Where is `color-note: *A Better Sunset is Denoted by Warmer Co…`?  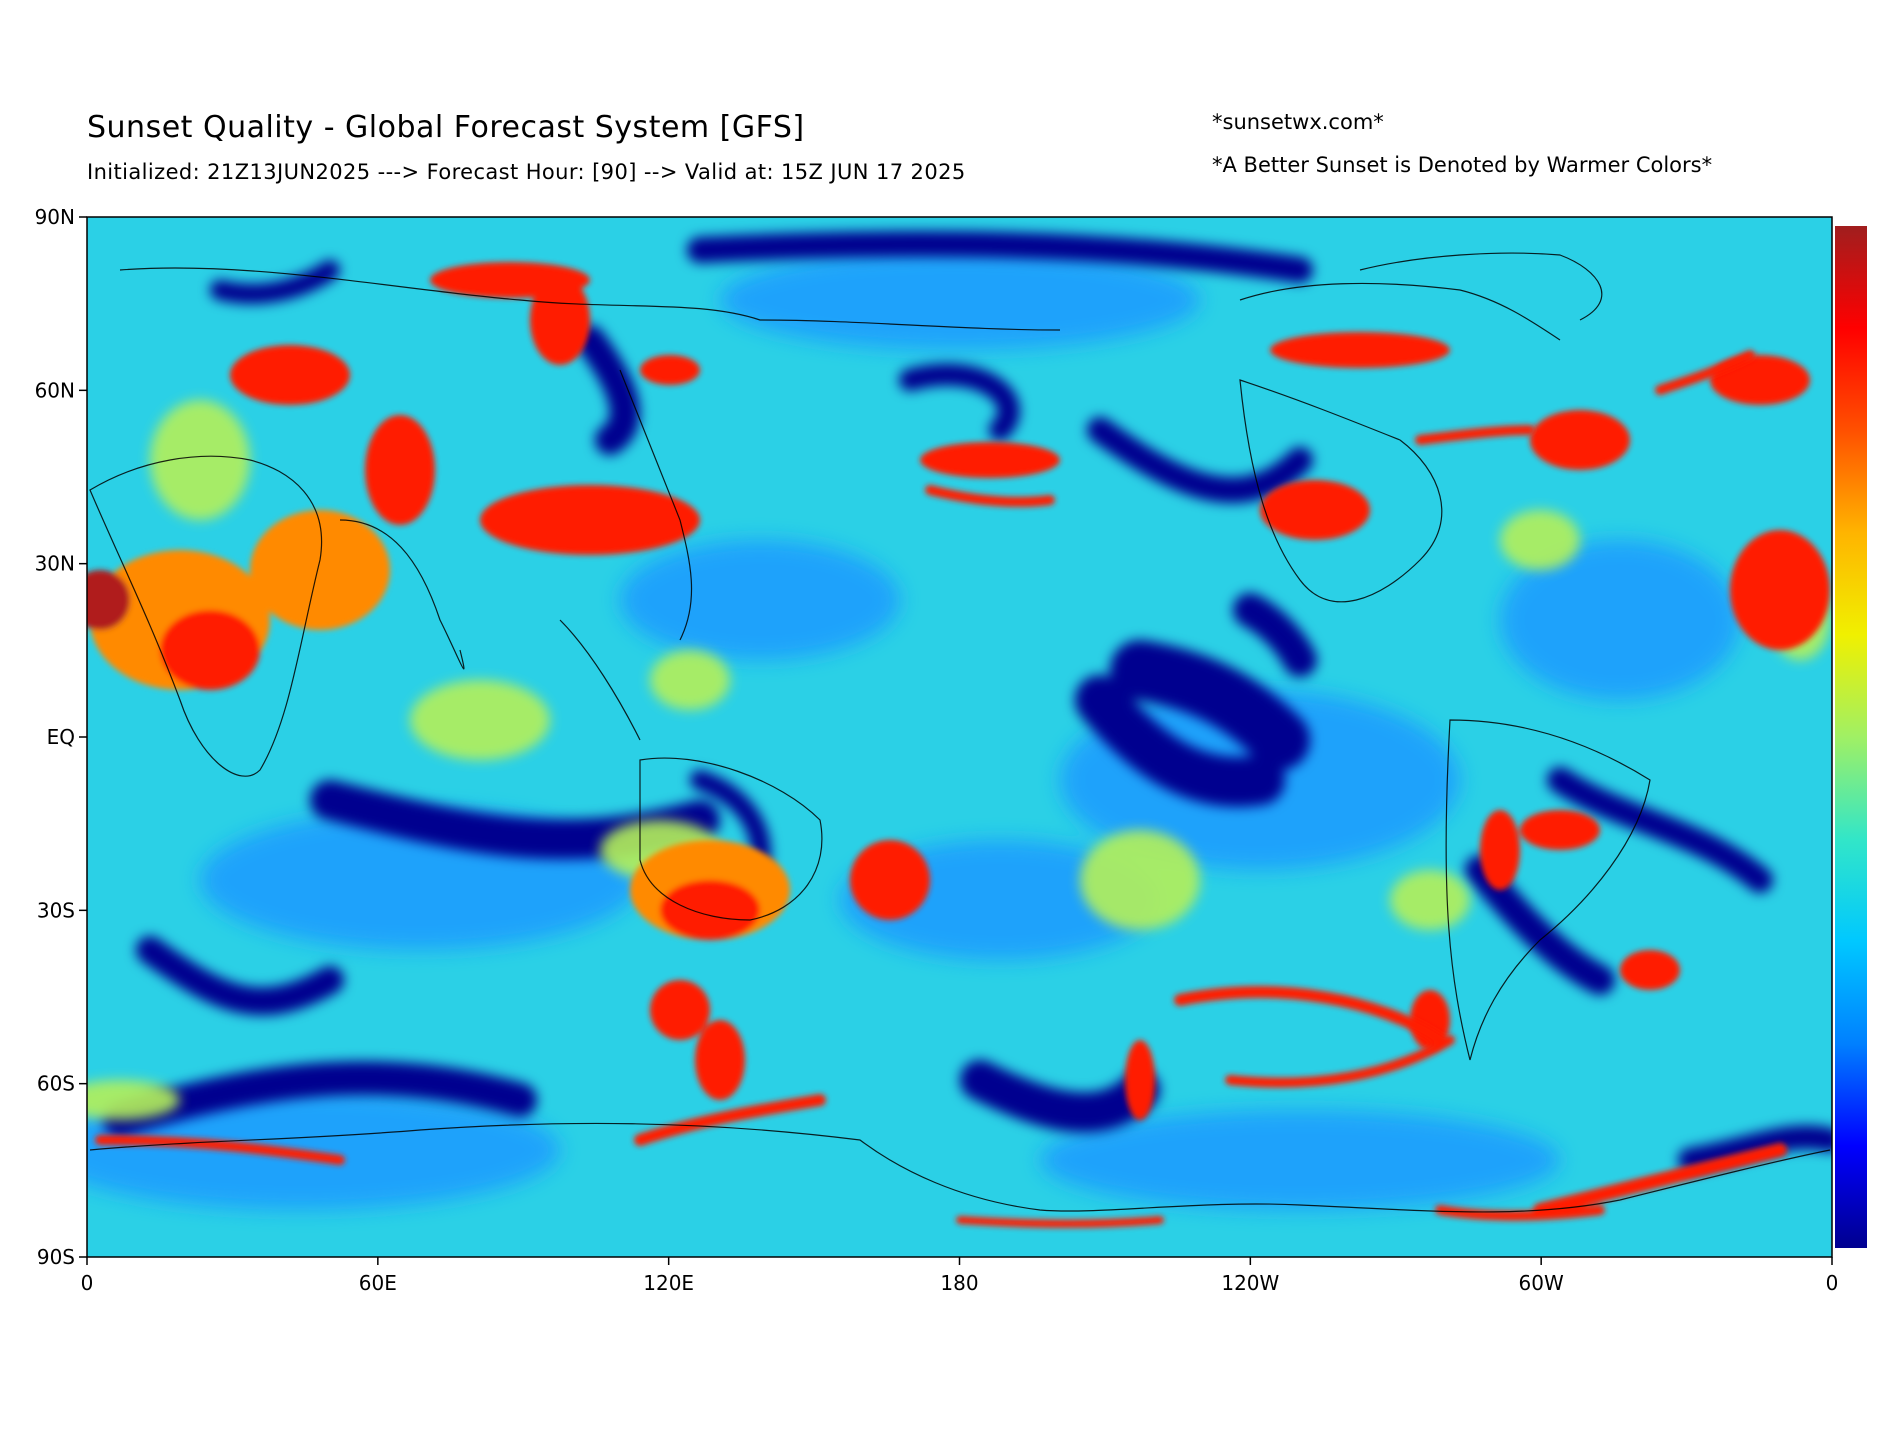 color-note: *A Better Sunset is Denoted by Warmer Co… is located at coordinates (1462, 165).